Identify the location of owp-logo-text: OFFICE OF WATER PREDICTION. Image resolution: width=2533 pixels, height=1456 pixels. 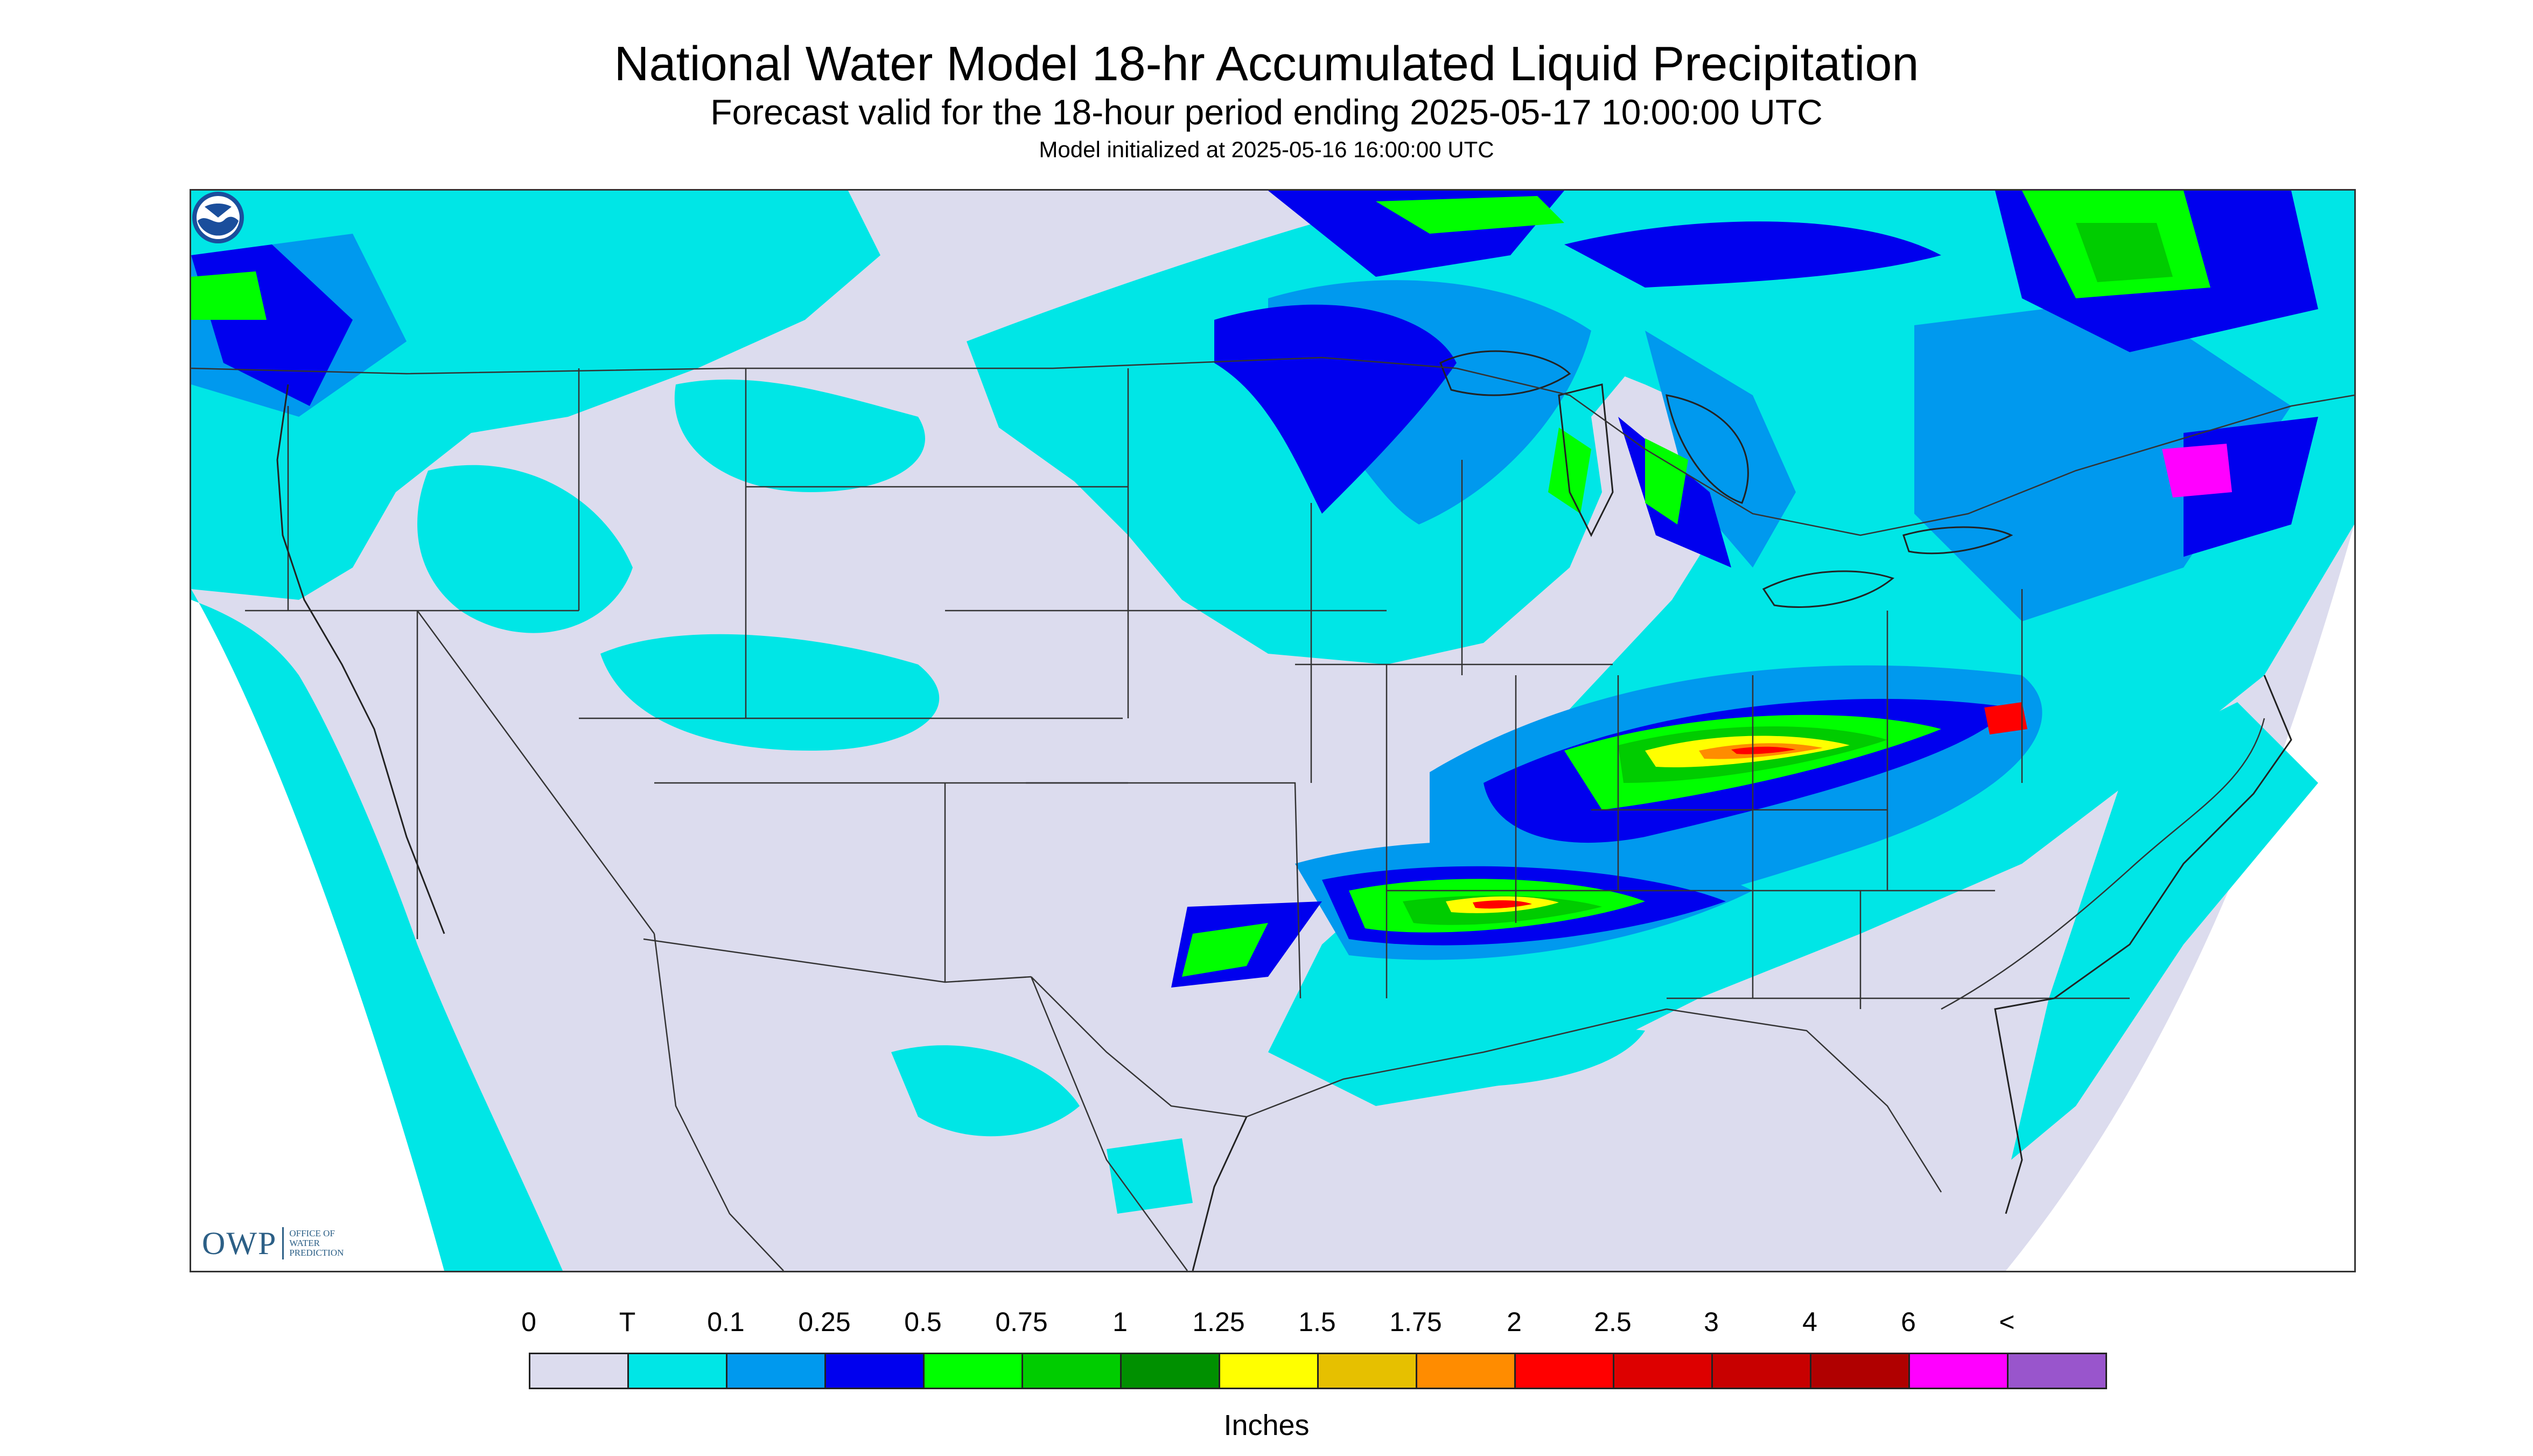
(316, 1243).